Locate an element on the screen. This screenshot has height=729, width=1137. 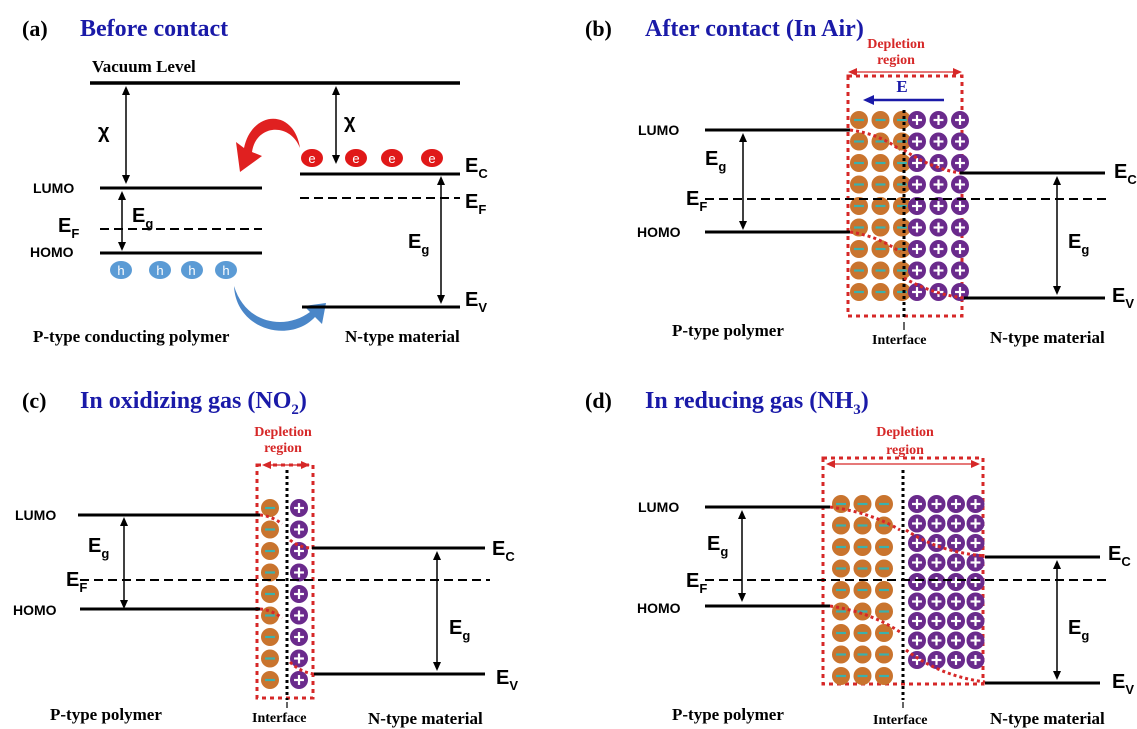
lumo-bend-b is located at coordinates (875, 140).